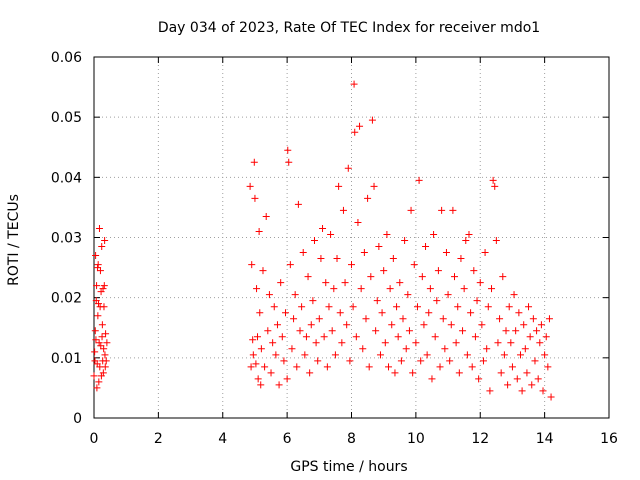  What do you see at coordinates (609, 439) in the screenshot?
I see `x-tick-label: 16` at bounding box center [609, 439].